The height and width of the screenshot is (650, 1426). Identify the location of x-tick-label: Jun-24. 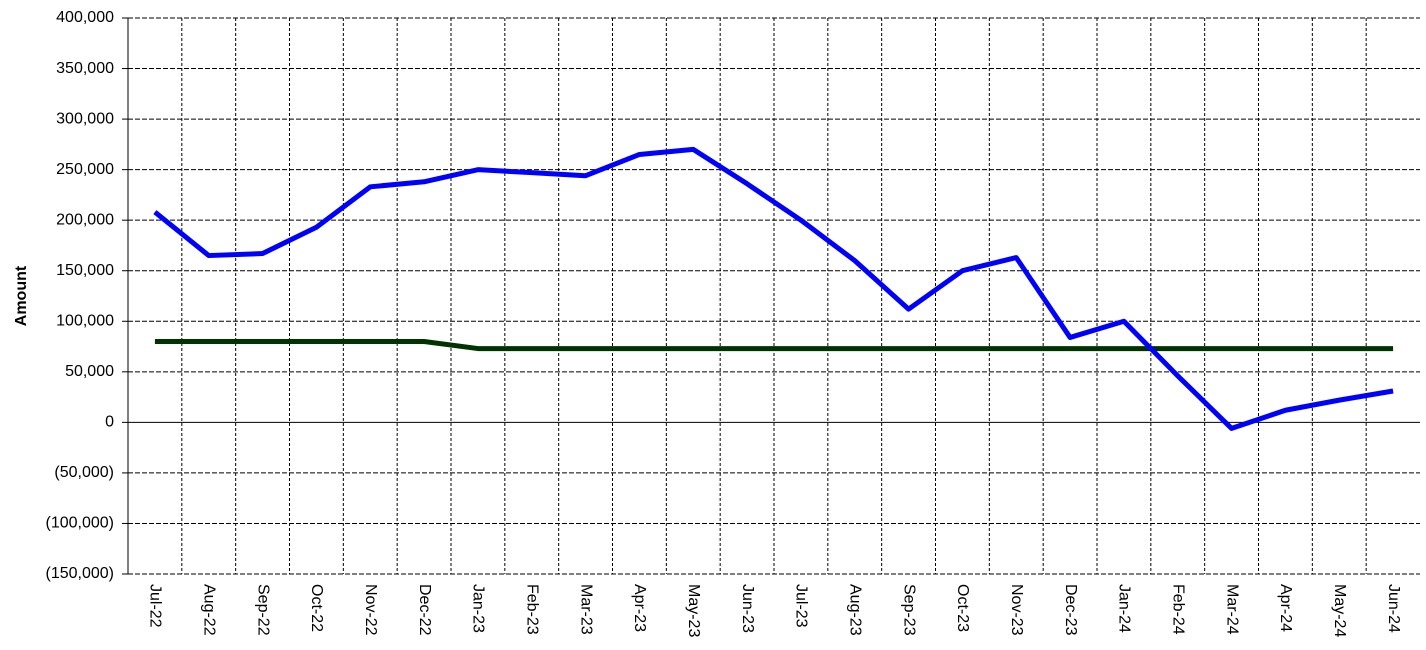
(1393, 608).